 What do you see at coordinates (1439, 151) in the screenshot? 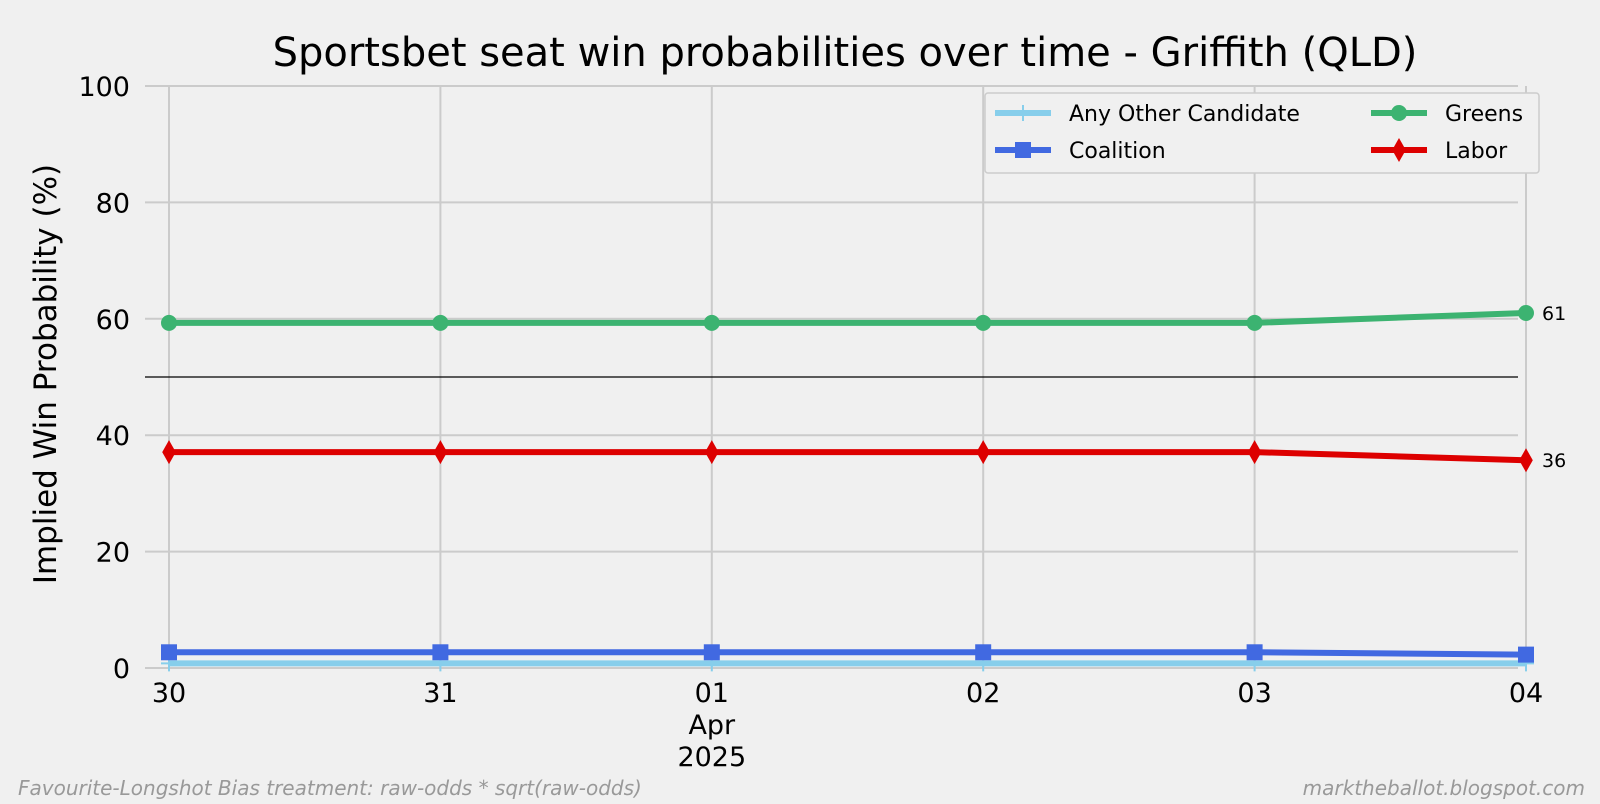
I see `legend-item: Labor` at bounding box center [1439, 151].